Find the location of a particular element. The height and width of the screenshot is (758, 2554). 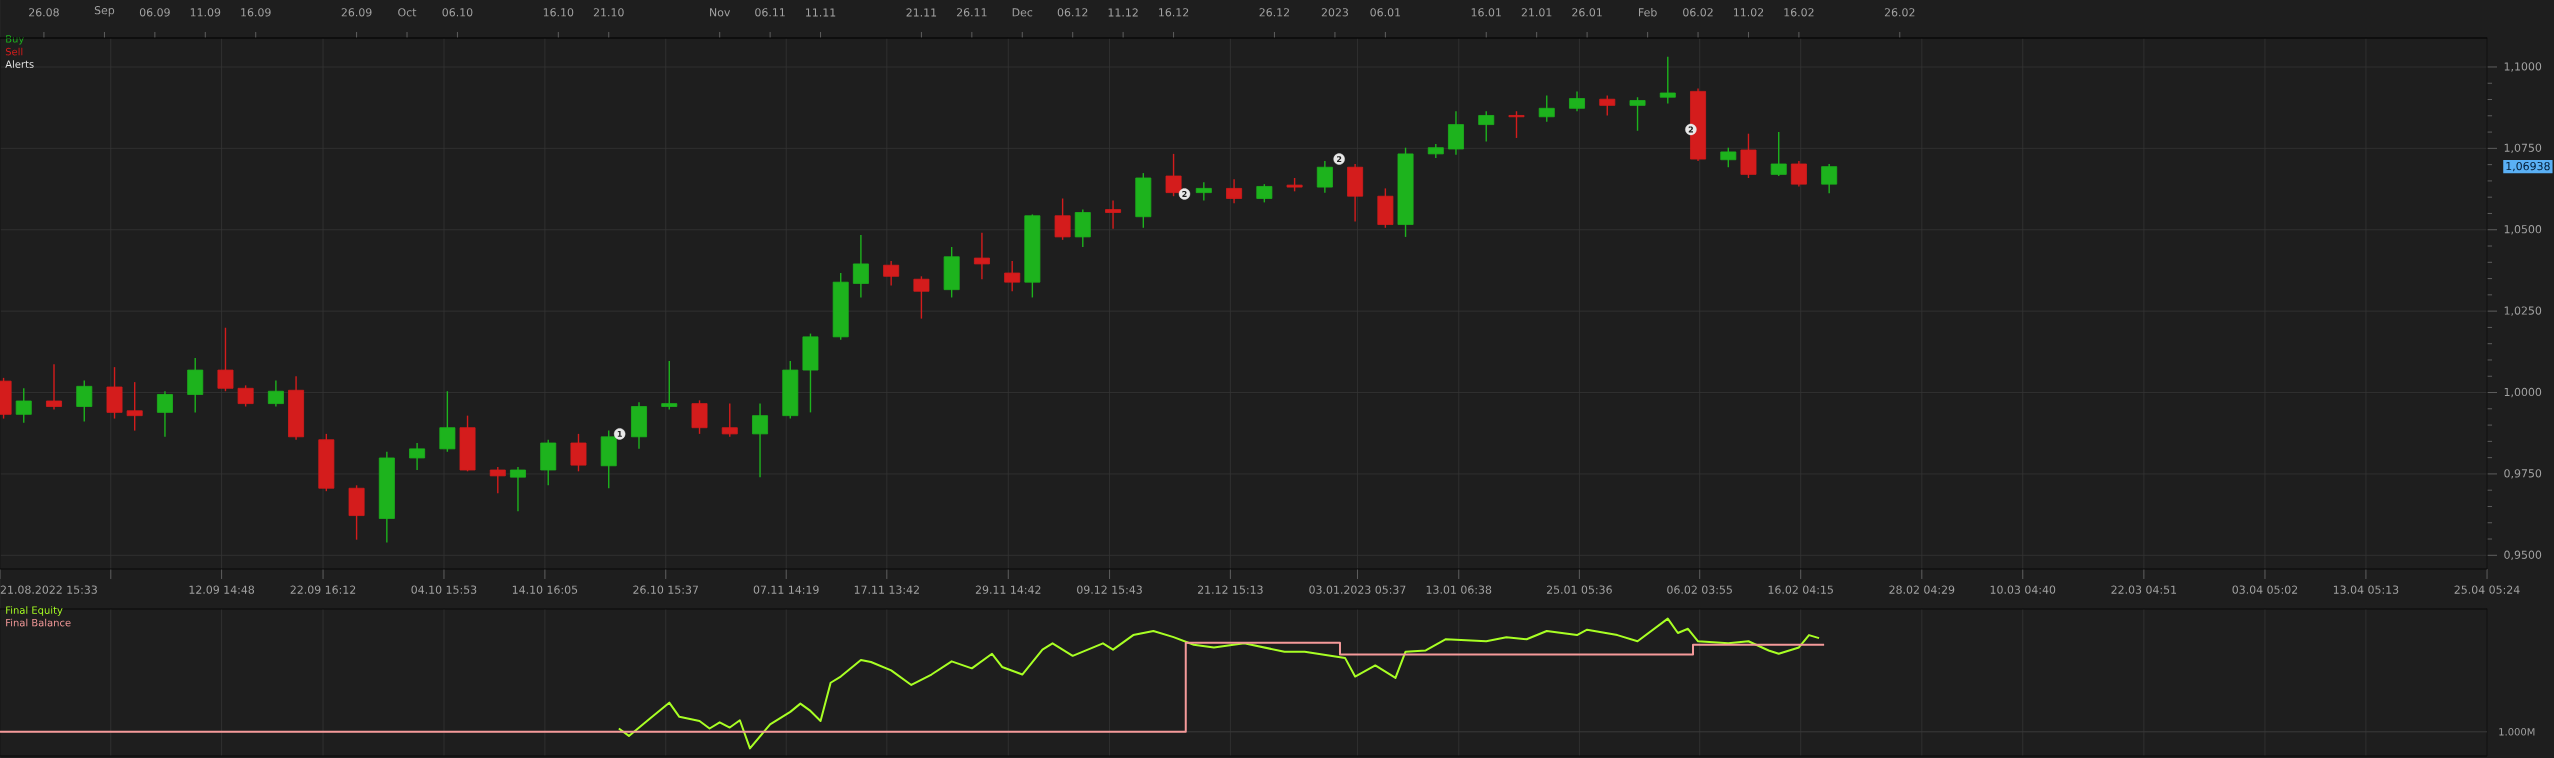

x-tick-label: 03.04 05:02 is located at coordinates (2265, 589).